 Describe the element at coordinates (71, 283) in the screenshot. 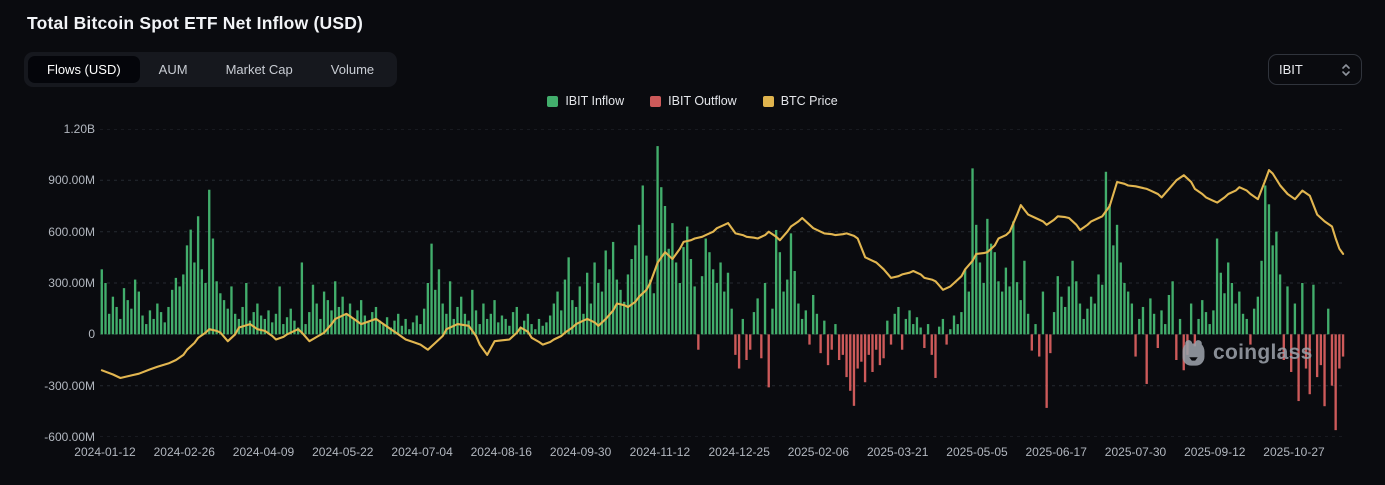

I see `y-axis-label: 300.00M` at that location.